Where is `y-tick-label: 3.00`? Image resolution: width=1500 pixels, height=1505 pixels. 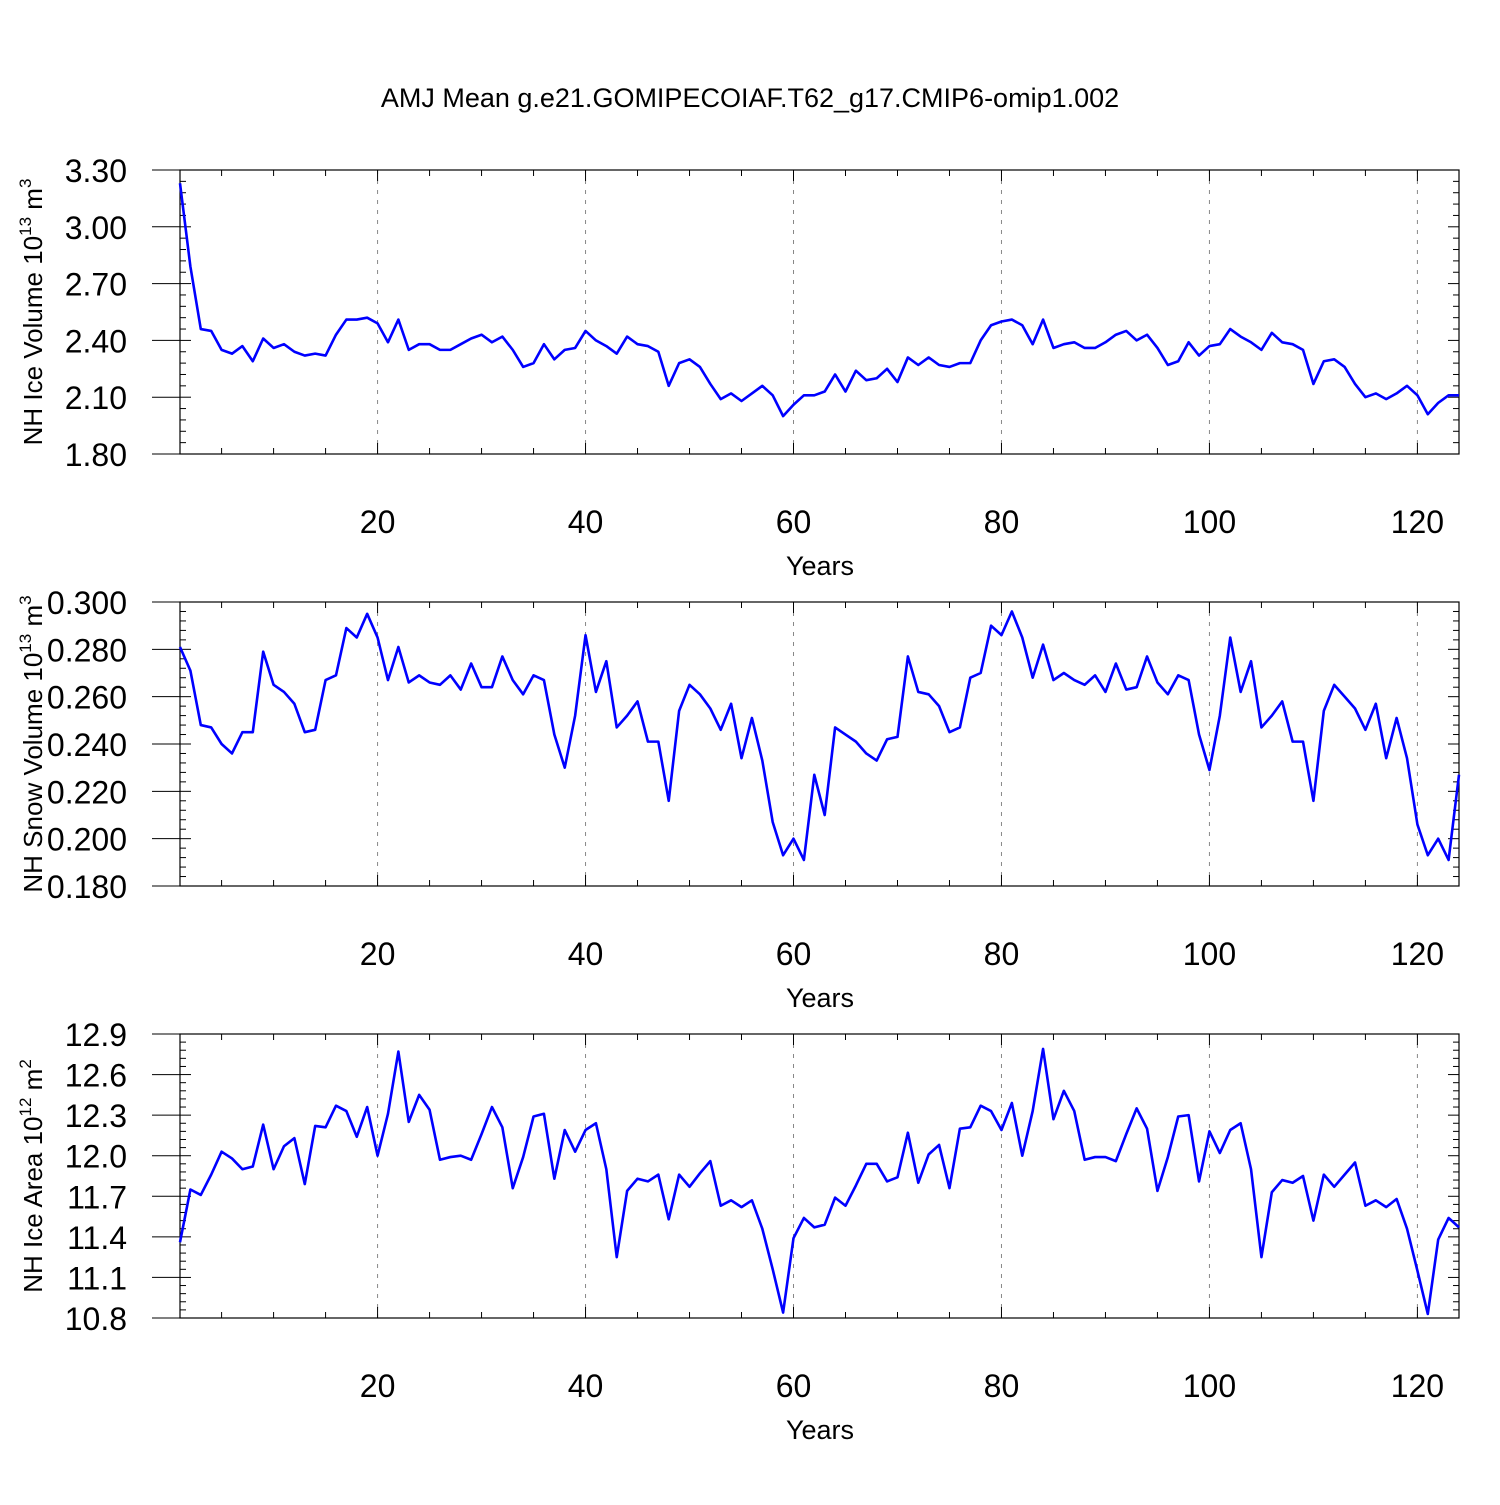 y-tick-label: 3.00 is located at coordinates (96, 228).